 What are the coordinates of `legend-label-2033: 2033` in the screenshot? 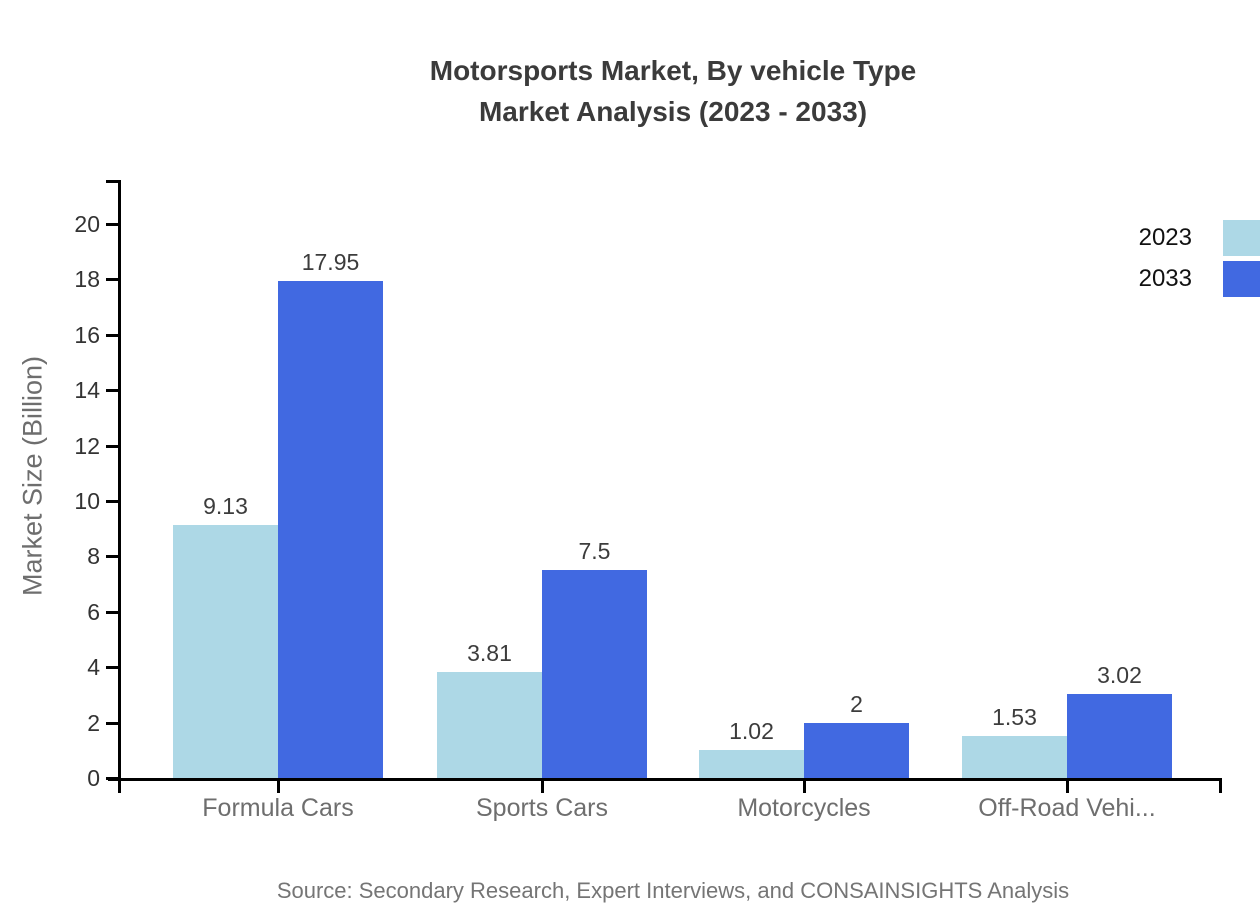 It's located at (1165, 278).